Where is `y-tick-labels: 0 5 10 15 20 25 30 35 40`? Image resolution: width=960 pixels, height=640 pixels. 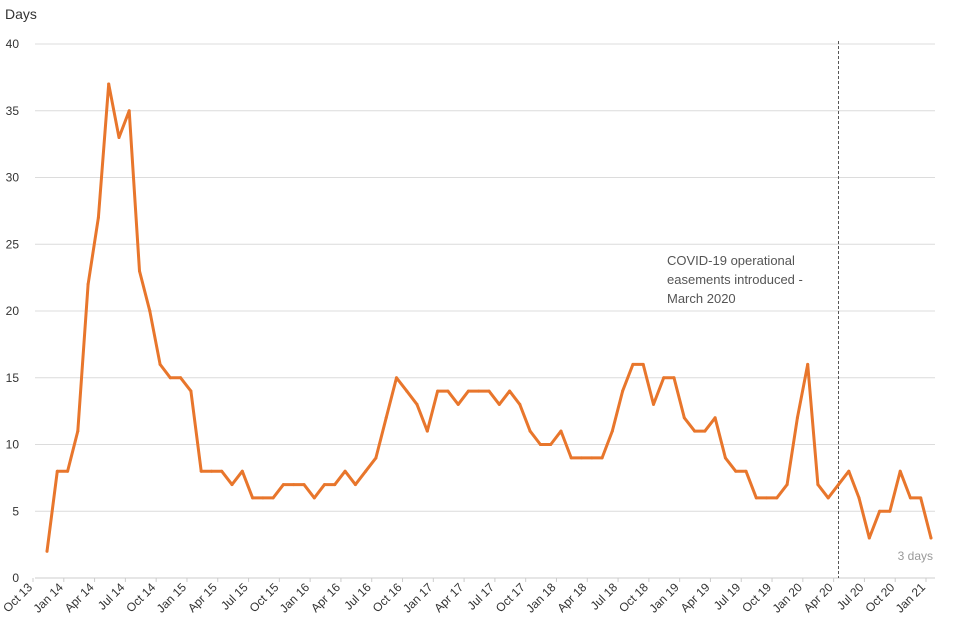 y-tick-labels: 0 5 10 15 20 25 30 35 40 is located at coordinates (13, 311).